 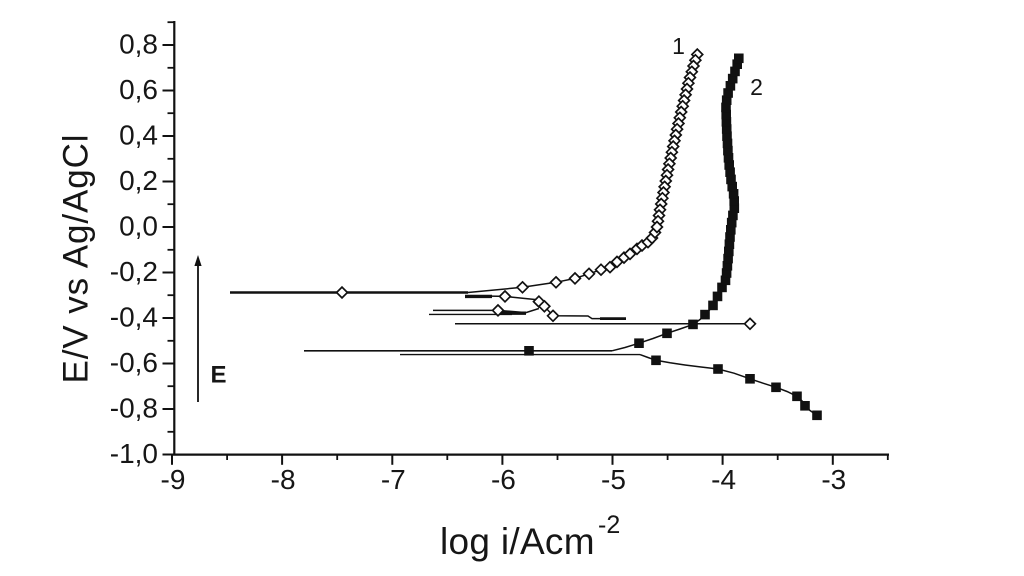 I want to click on svg-text: 0,2, so click(x=138, y=180).